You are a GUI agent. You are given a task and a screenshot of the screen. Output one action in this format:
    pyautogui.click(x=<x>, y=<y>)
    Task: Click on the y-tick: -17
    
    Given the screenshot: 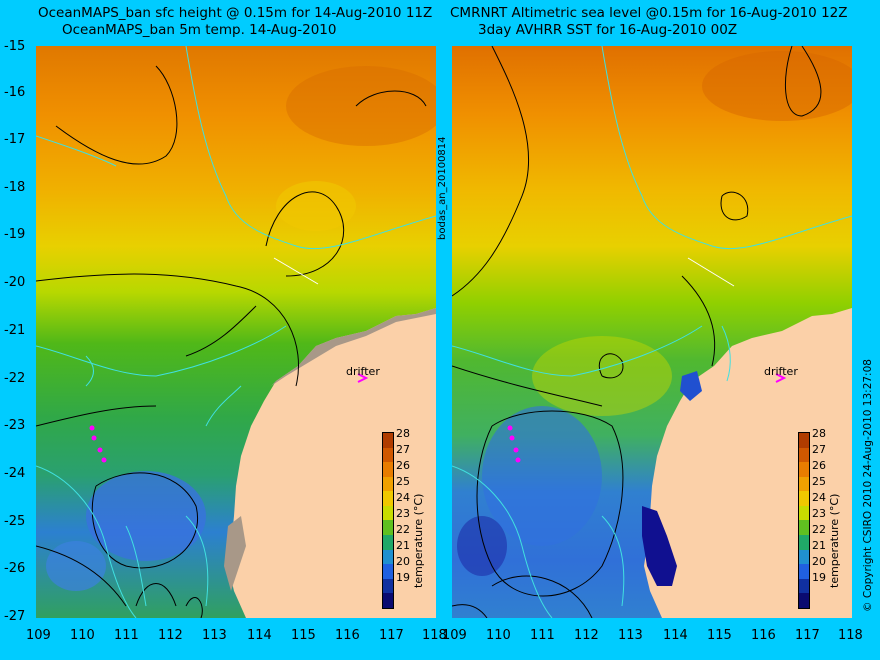 What is the action you would take?
    pyautogui.click(x=15, y=139)
    